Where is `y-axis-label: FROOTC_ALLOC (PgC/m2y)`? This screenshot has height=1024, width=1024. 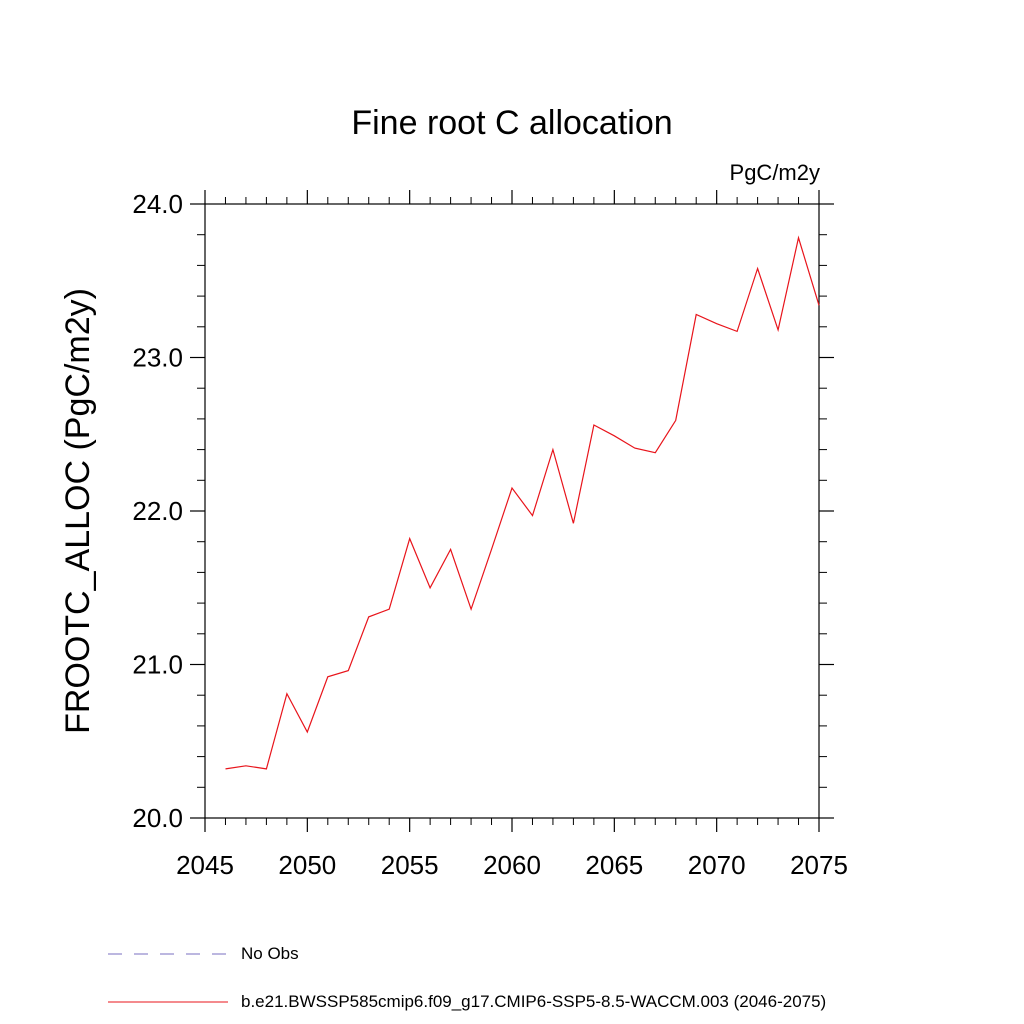
y-axis-label: FROOTC_ALLOC (PgC/m2y) is located at coordinates (78, 511).